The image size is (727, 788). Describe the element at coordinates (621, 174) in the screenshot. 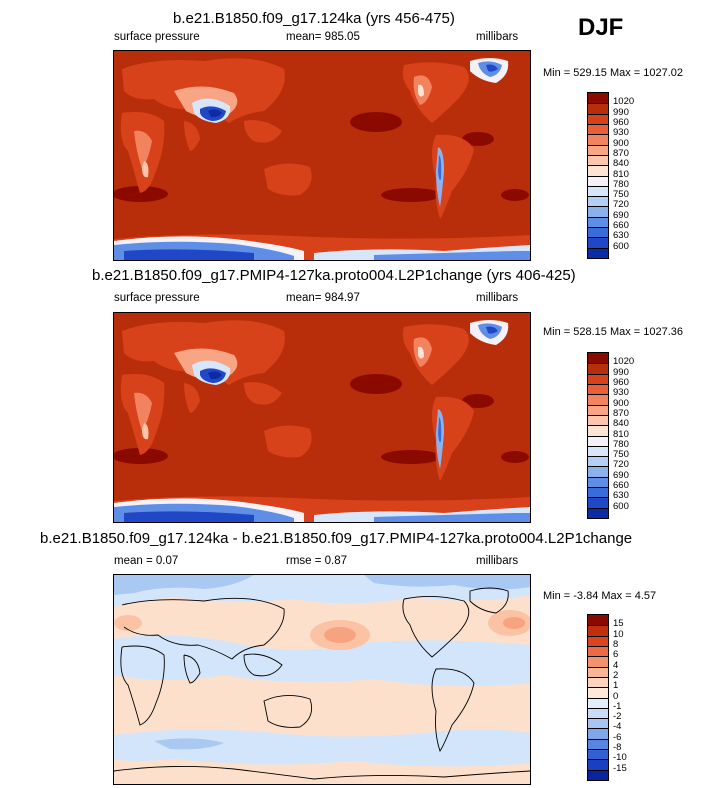

I see `panel1-tick-label-7: 810` at that location.